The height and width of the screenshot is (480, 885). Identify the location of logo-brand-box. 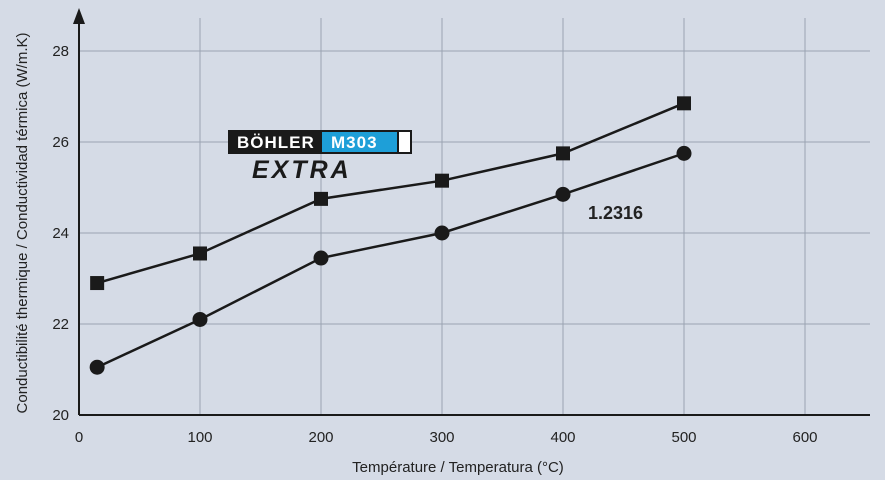
(275, 142).